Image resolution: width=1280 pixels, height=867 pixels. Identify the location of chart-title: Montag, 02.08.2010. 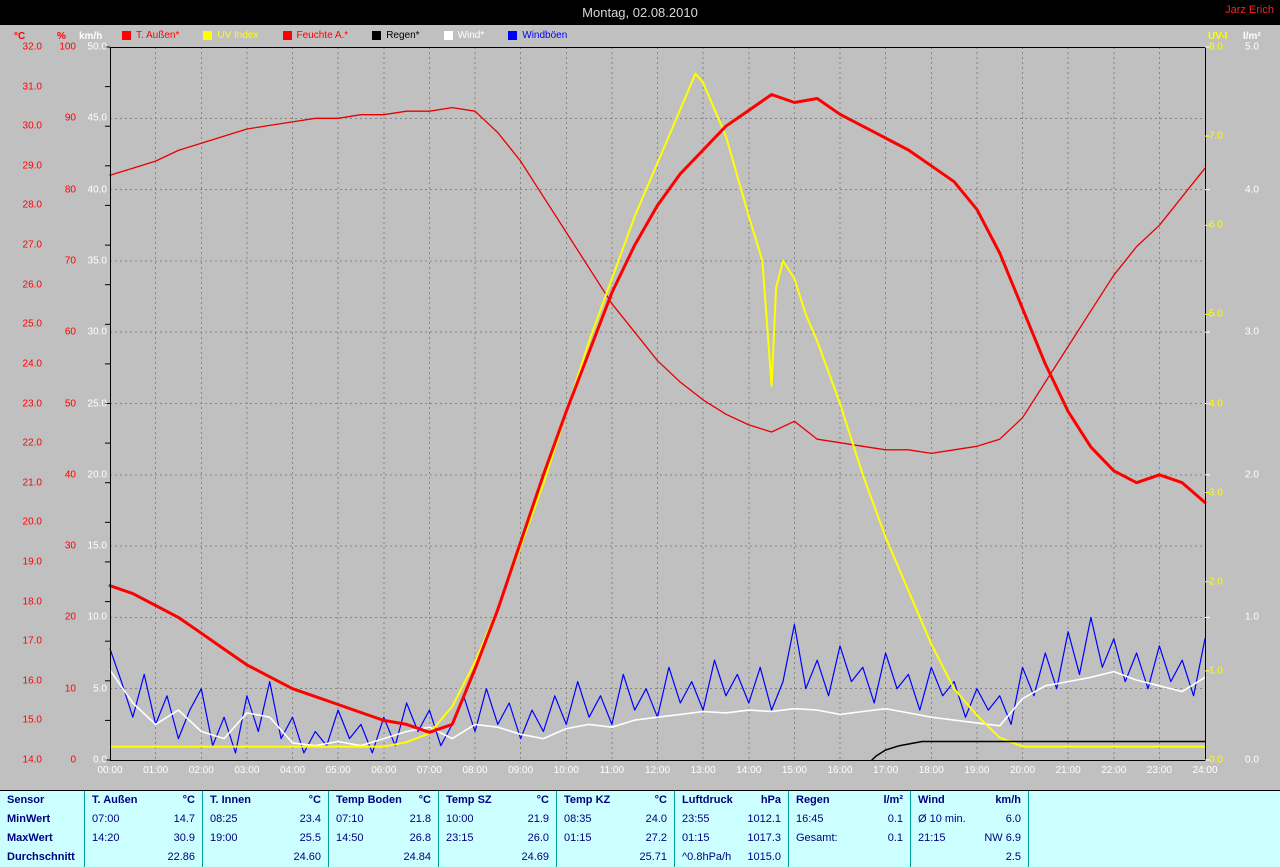
(640, 12).